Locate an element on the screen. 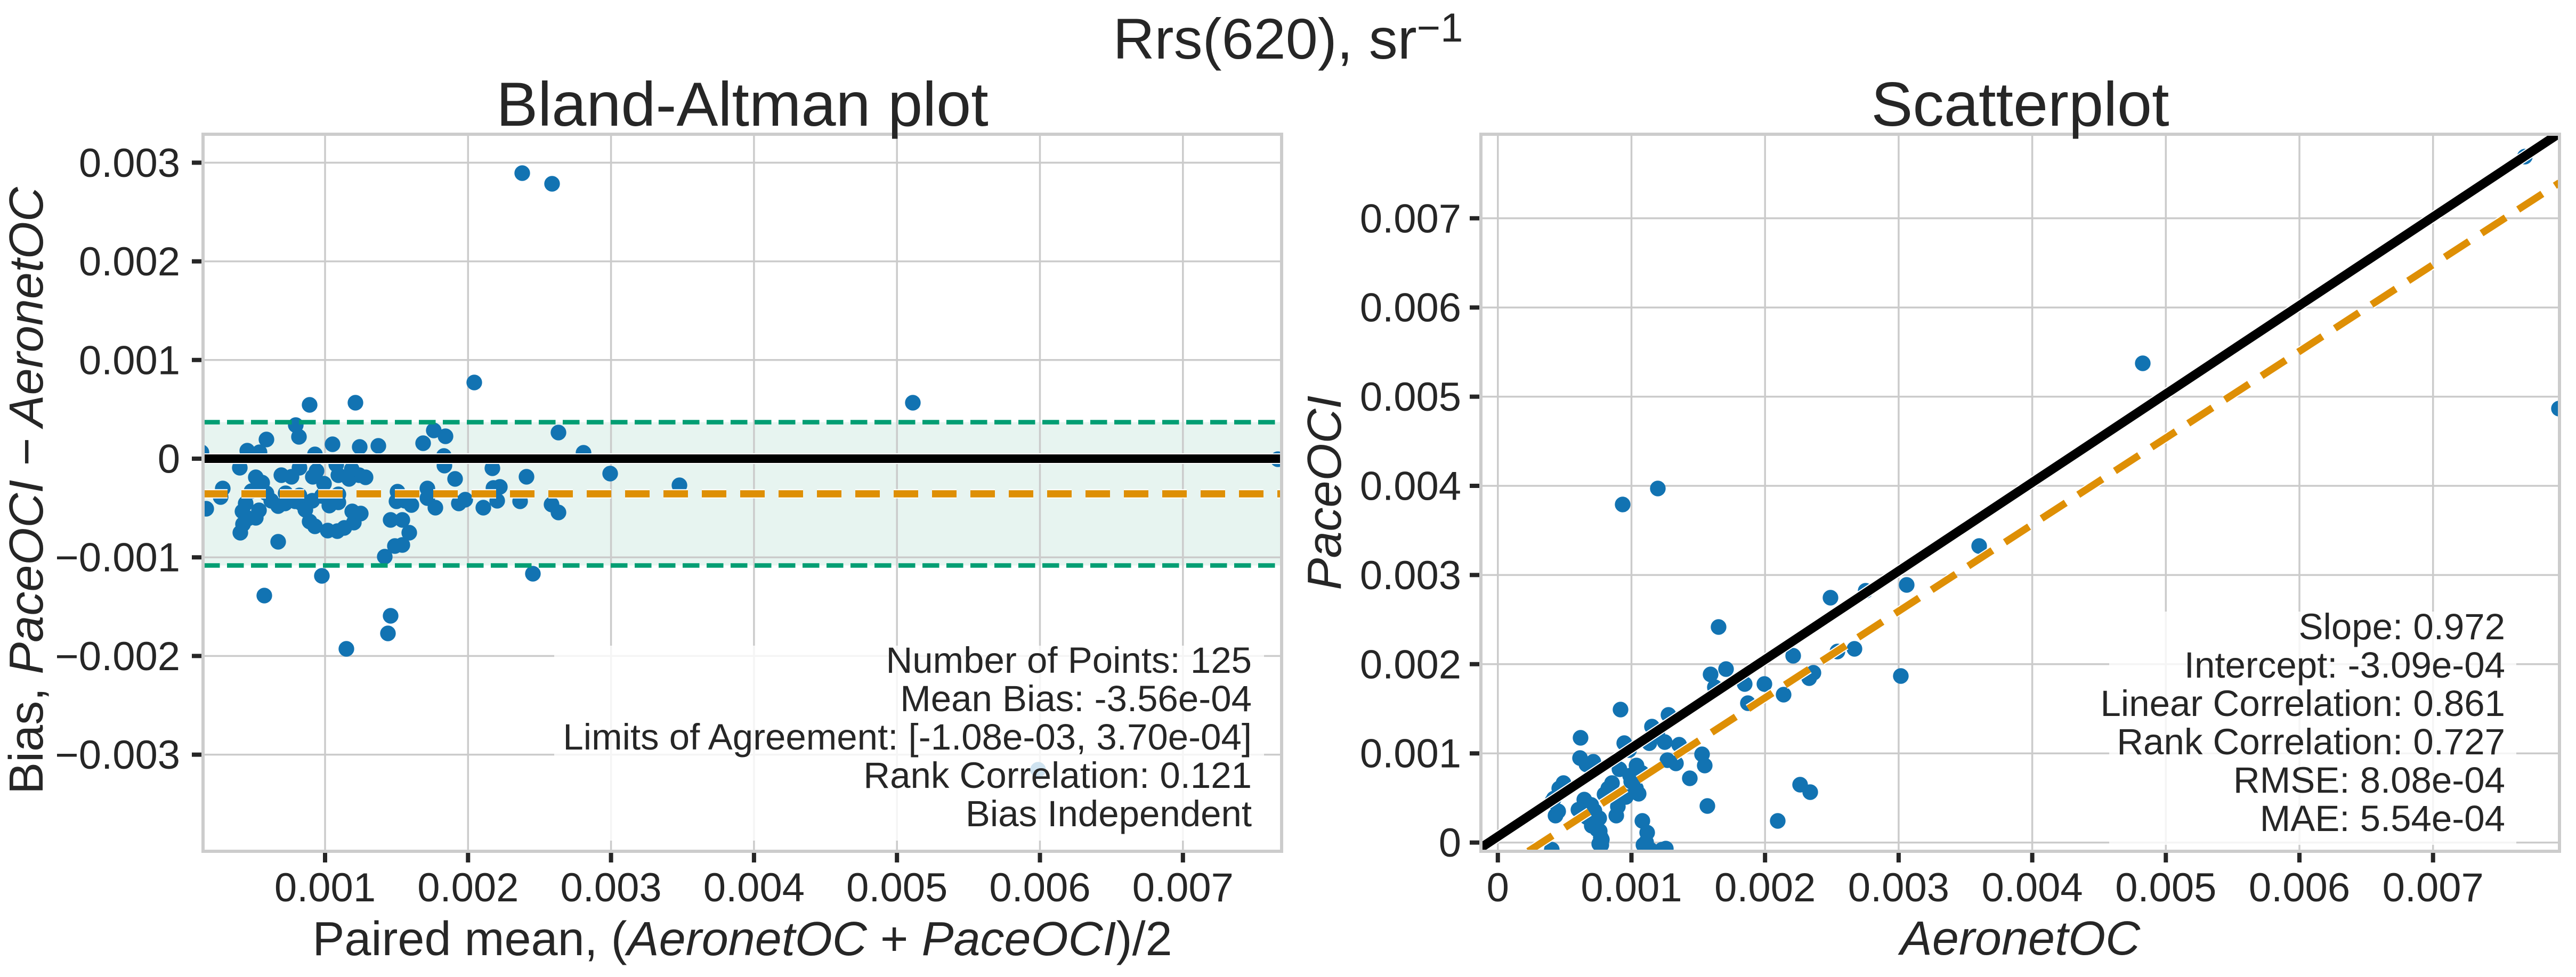 The width and height of the screenshot is (2576, 977). svg-text: AeronetOC is located at coordinates (2020, 938).